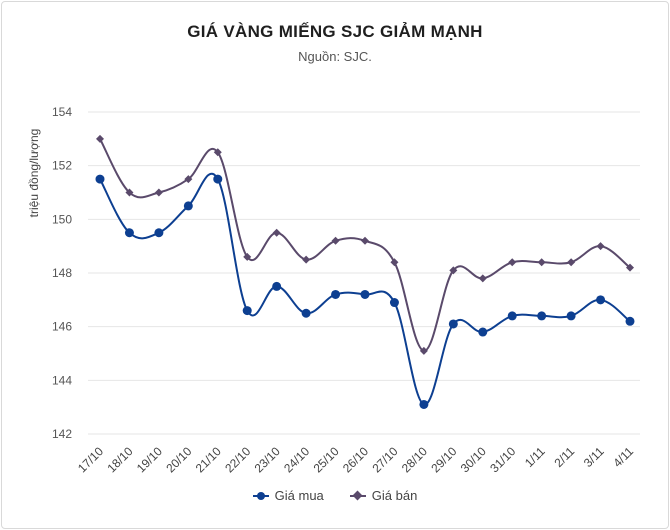 Image resolution: width=670 pixels, height=530 pixels. Describe the element at coordinates (299, 495) in the screenshot. I see `legend-label: Giá mua` at that location.